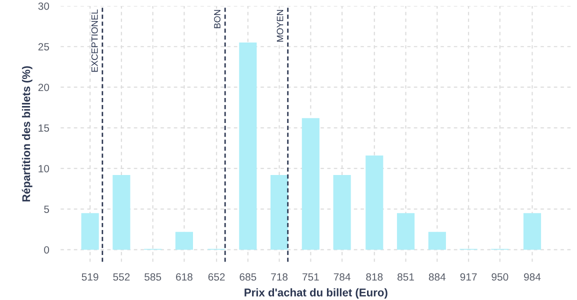 The width and height of the screenshot is (577, 300). I want to click on ref-line-label: BON, so click(217, 19).